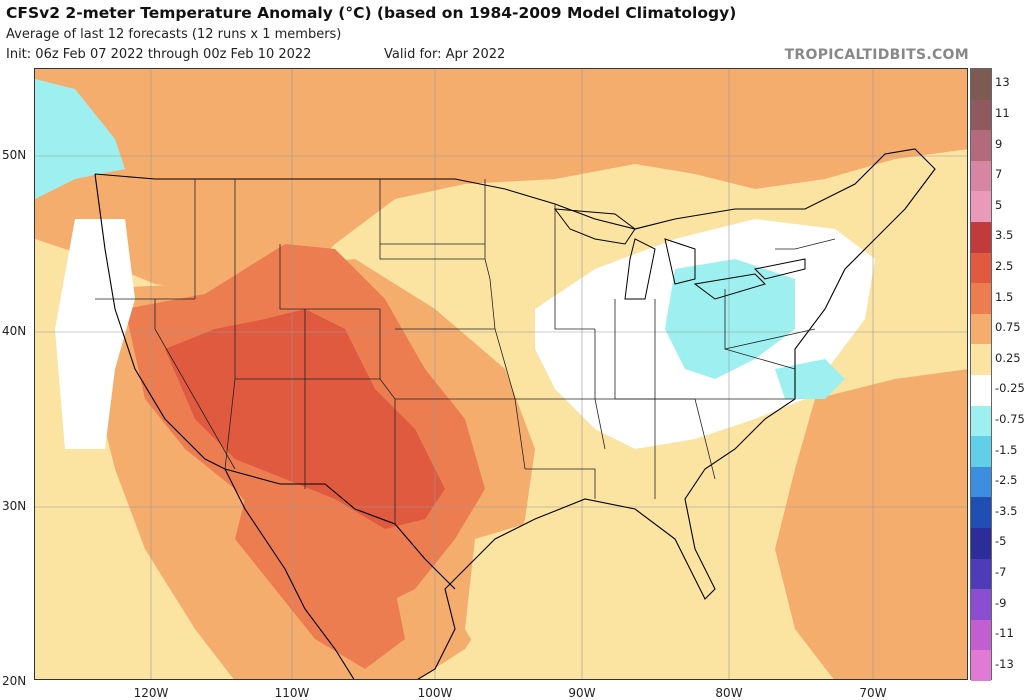  Describe the element at coordinates (1008, 357) in the screenshot. I see `colorbar-label: 0.25` at that location.